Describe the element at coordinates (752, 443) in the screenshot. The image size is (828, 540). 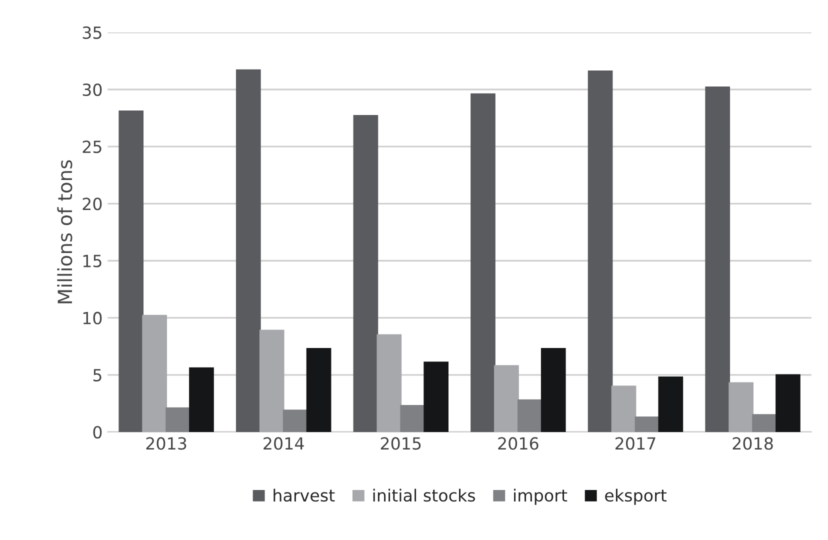
I see `x-tick-label: 2018` at that location.